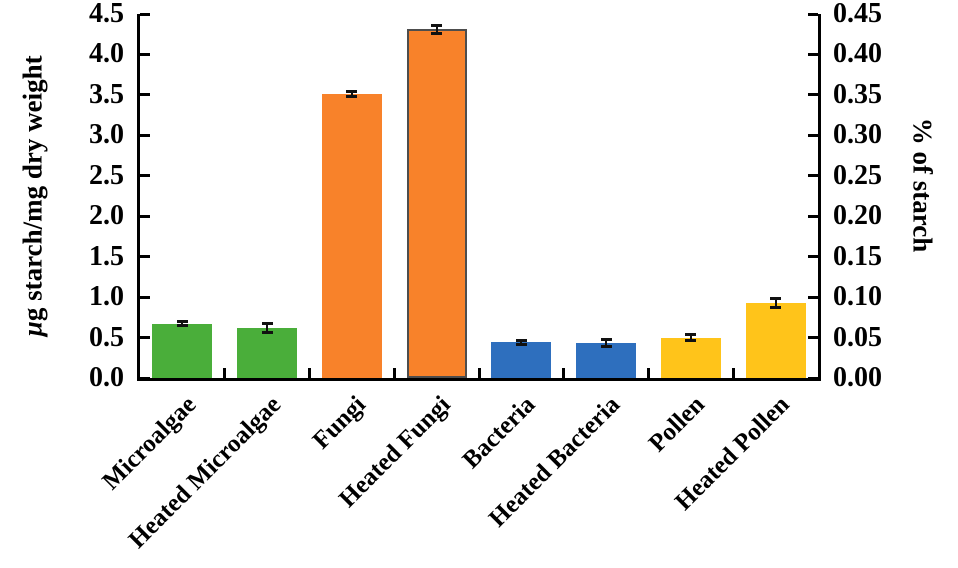 This screenshot has height=568, width=958. What do you see at coordinates (267, 327) in the screenshot?
I see `error-bar-heated-microalgae` at bounding box center [267, 327].